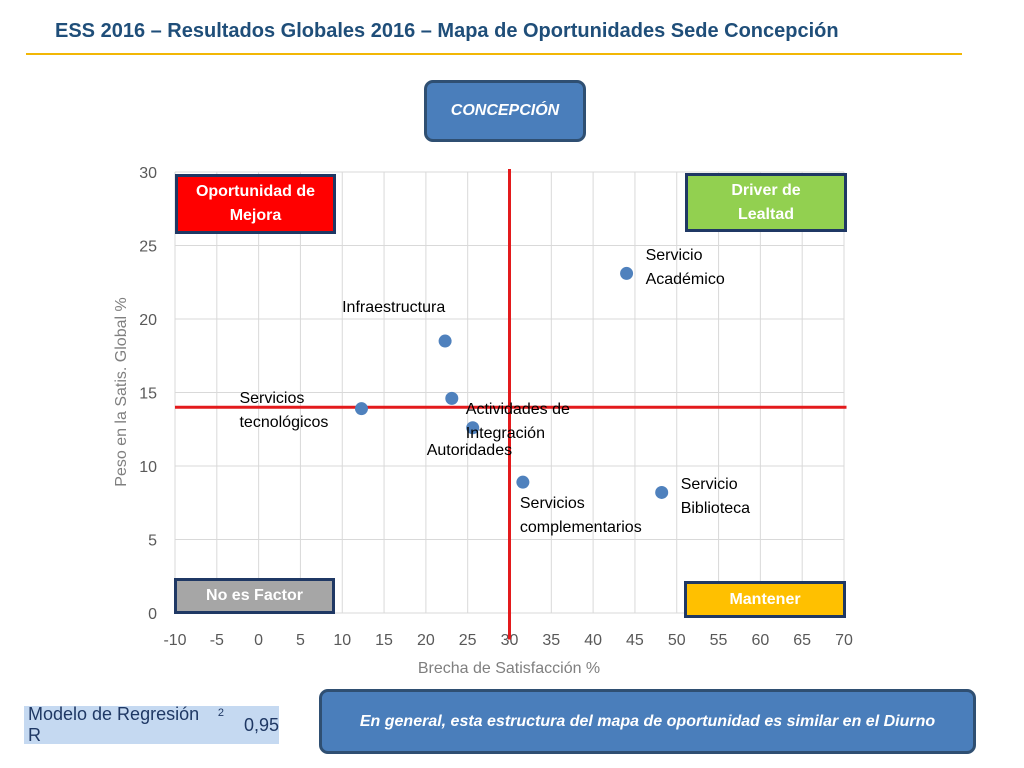 The image size is (1024, 768). What do you see at coordinates (518, 422) in the screenshot?
I see `point-label: Actividades de Integración` at bounding box center [518, 422].